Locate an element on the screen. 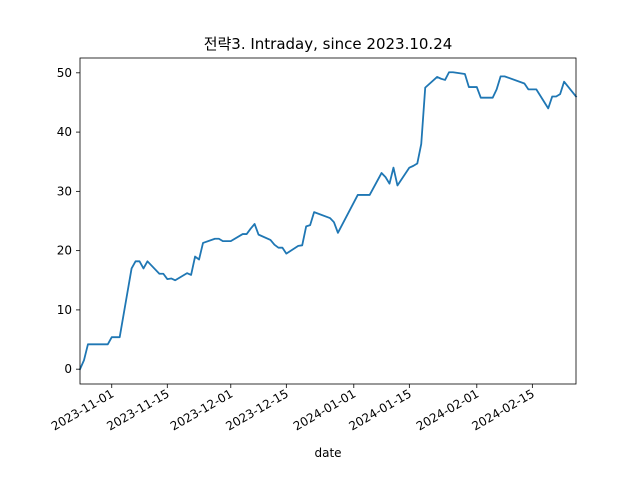  x-axis-label: date is located at coordinates (327, 453).